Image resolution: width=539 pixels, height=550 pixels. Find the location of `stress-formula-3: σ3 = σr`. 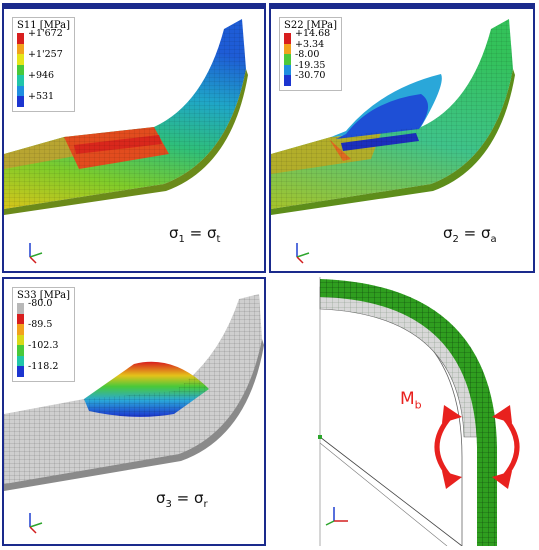

stress-formula-3: σ3 = σr is located at coordinates (182, 499).